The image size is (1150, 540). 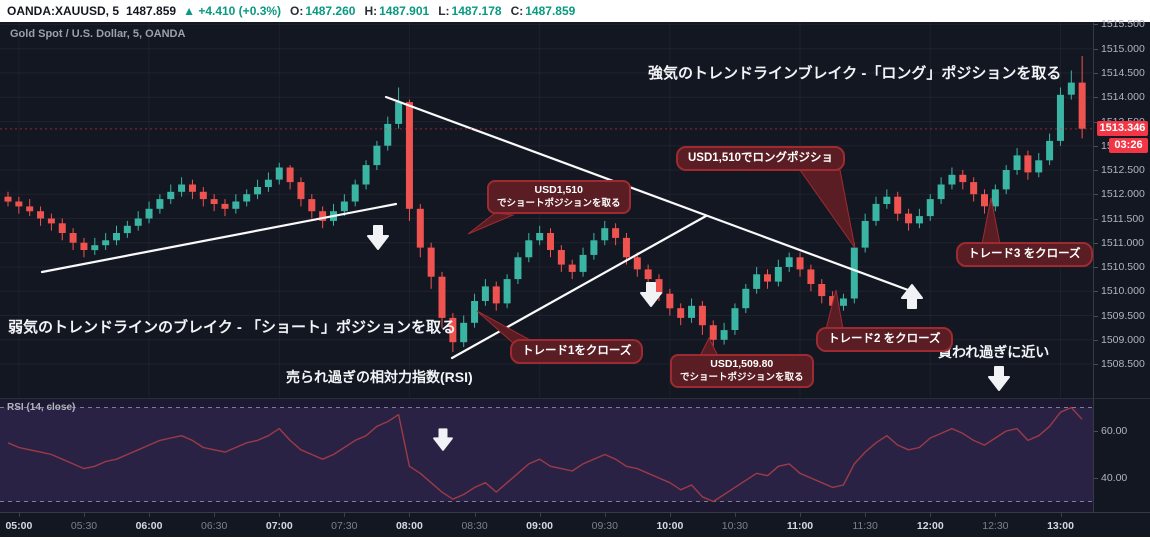 I want to click on high-value: H: 1487.901, so click(x=397, y=11).